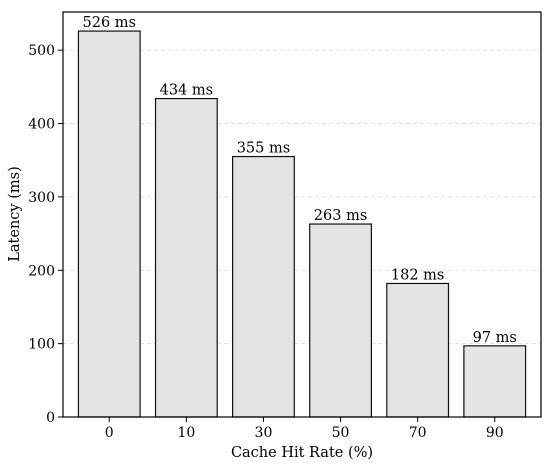  What do you see at coordinates (50, 418) in the screenshot?
I see `y-tick-label: 0` at bounding box center [50, 418].